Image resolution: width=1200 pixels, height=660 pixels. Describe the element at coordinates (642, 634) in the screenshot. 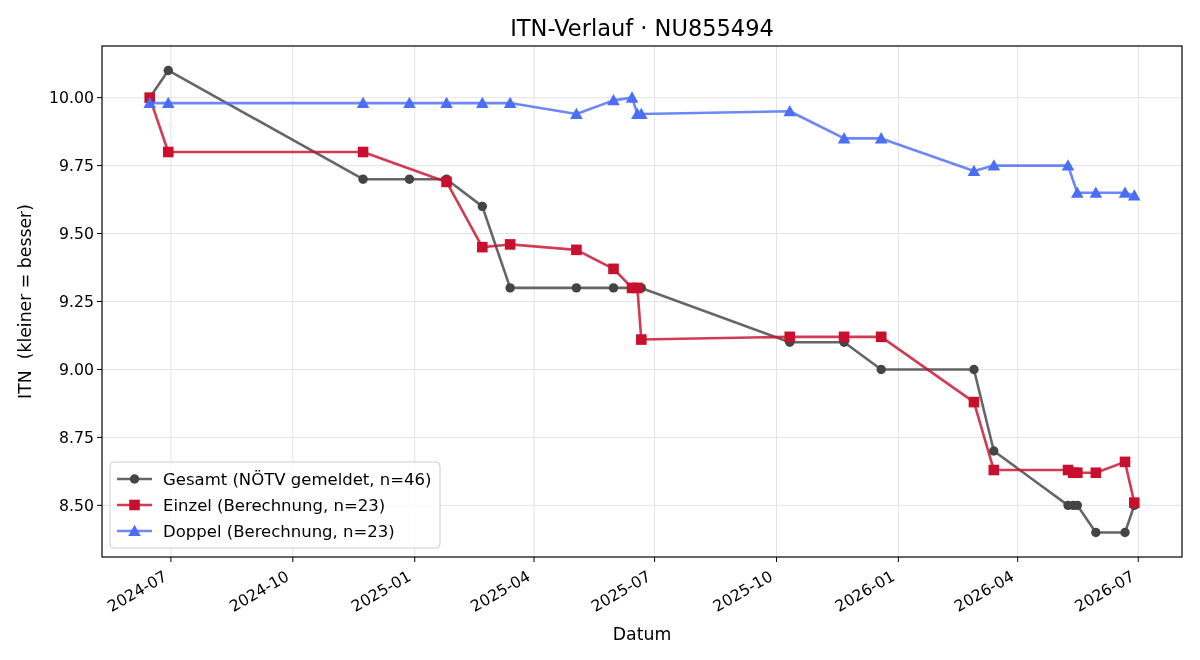

I see `x-axis-title: Datum` at that location.